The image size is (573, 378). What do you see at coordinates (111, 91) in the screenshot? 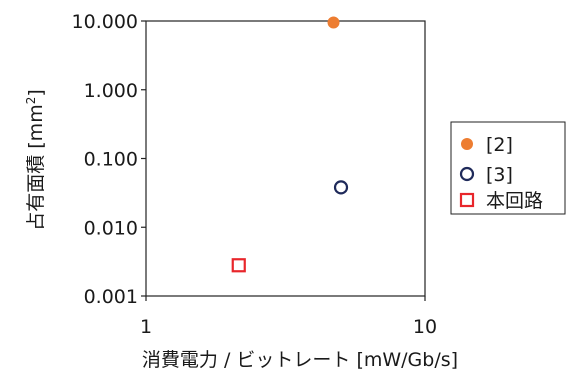
I see `y-tick-label: 1.000` at bounding box center [111, 91].